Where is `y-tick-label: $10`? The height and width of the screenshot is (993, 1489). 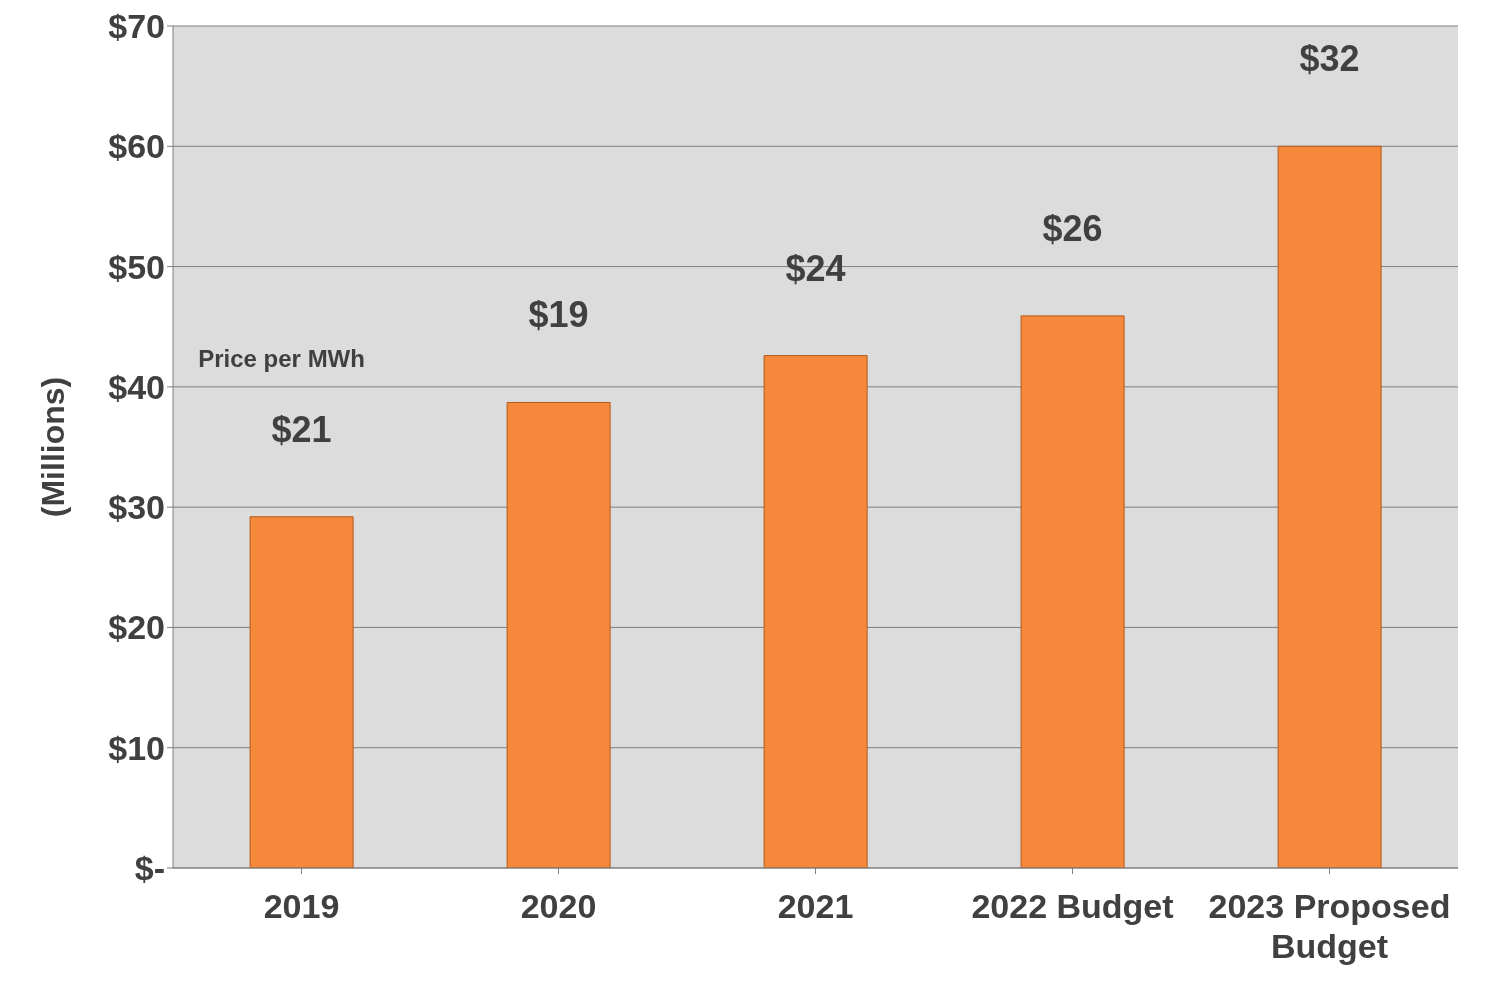
y-tick-label: $10 is located at coordinates (136, 747).